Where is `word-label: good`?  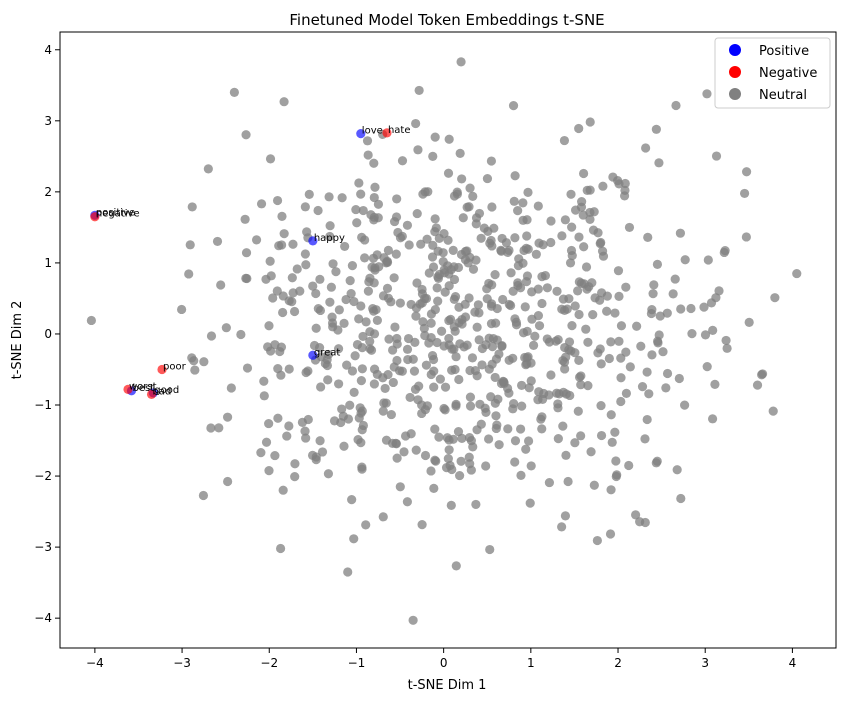
word-label: good is located at coordinates (166, 390).